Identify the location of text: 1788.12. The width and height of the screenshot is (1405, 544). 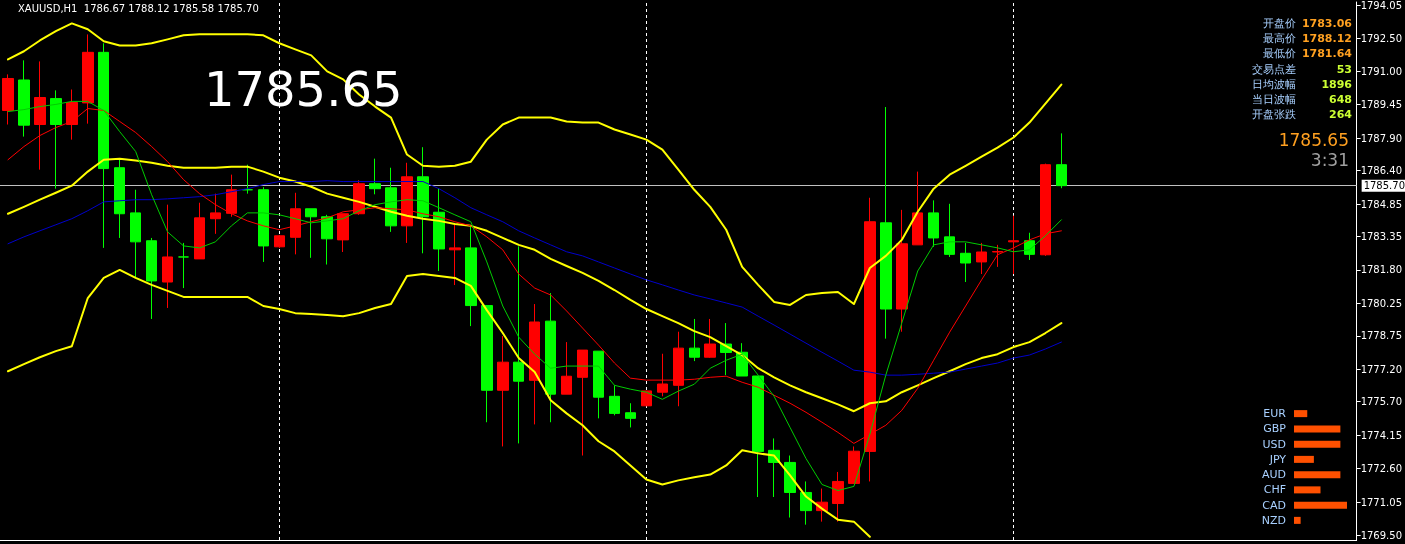
(1326, 39).